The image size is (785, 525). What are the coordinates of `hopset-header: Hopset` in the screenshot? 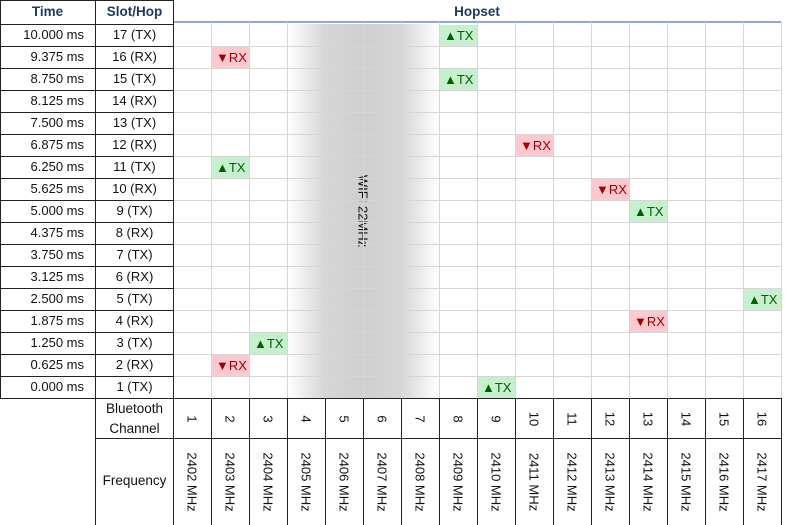 It's located at (477, 11).